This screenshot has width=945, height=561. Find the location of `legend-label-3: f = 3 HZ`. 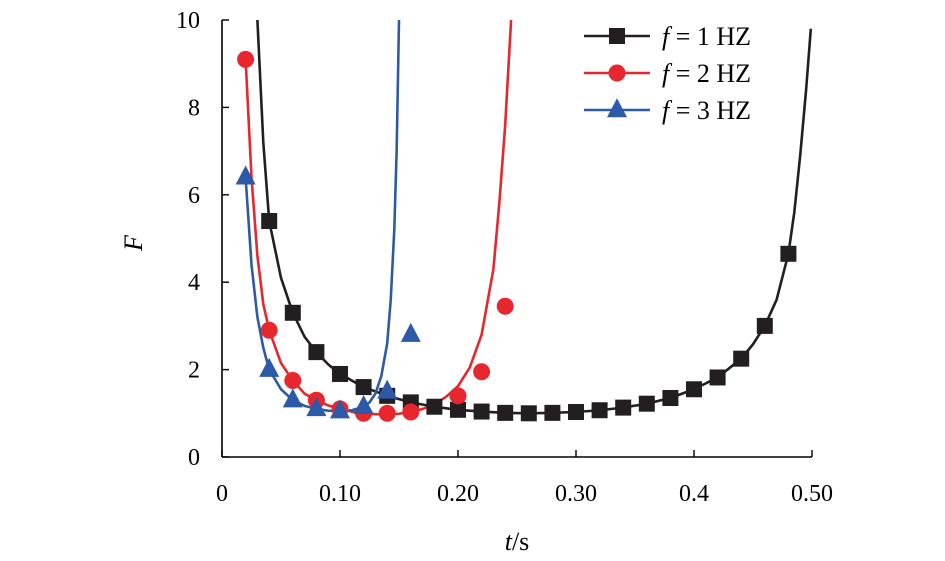

legend-label-3: f = 3 HZ is located at coordinates (706, 110).